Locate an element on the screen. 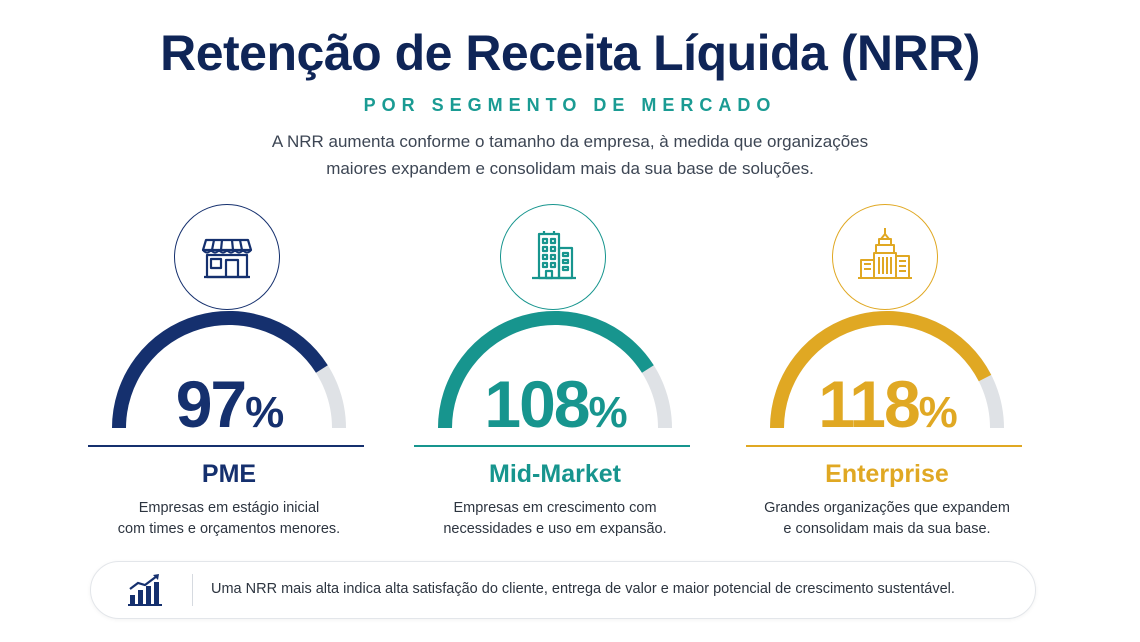 The image size is (1140, 642). gauge-mid-market is located at coordinates (555, 370).